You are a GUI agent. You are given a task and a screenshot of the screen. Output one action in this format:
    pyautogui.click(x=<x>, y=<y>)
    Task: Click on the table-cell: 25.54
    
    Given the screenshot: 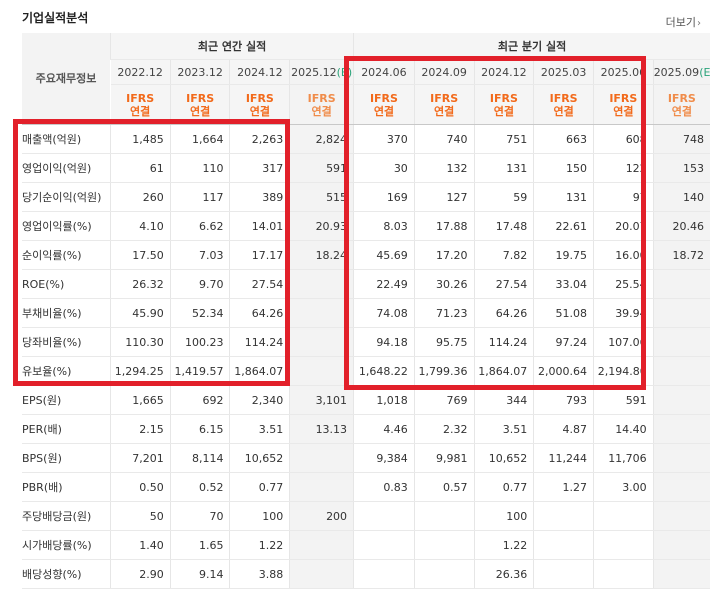 What is the action you would take?
    pyautogui.click(x=623, y=284)
    